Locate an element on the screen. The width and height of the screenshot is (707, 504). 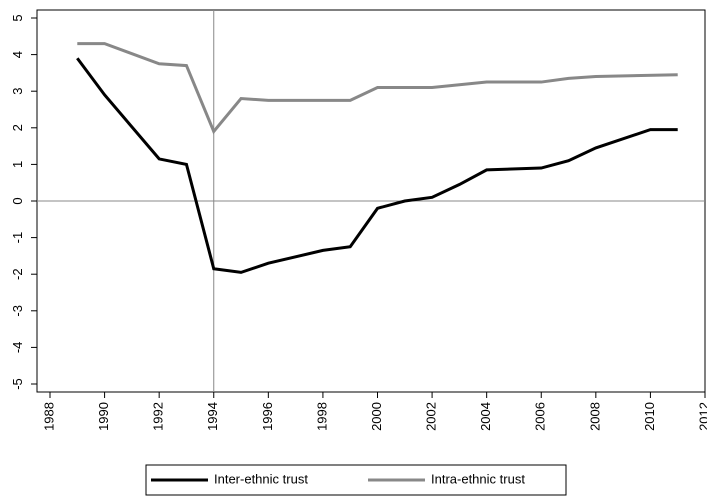
x-tick-label: 2010 is located at coordinates (649, 416).